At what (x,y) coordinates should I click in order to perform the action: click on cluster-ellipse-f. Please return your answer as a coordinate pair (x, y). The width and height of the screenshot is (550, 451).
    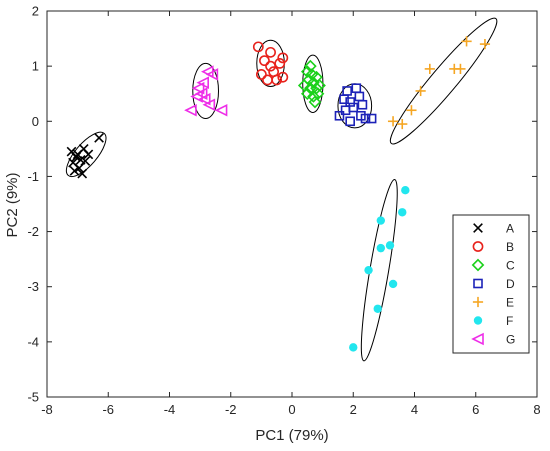
    Looking at the image, I should click on (379, 270).